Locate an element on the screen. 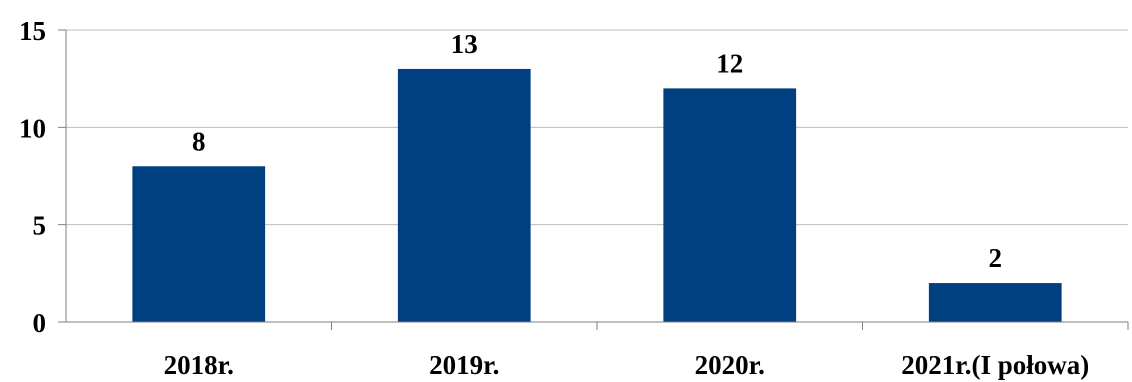  x-tick-label: 2018r. is located at coordinates (199, 365).